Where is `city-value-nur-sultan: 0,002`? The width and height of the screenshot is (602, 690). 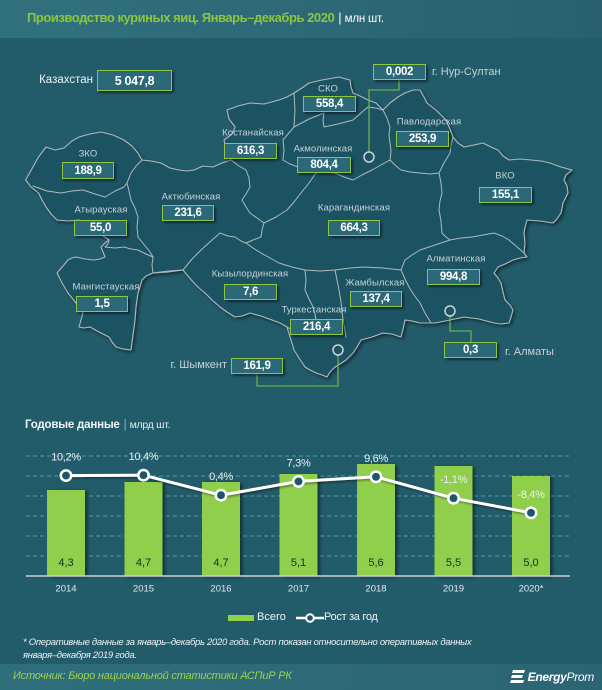
city-value-nur-sultan: 0,002 is located at coordinates (399, 72).